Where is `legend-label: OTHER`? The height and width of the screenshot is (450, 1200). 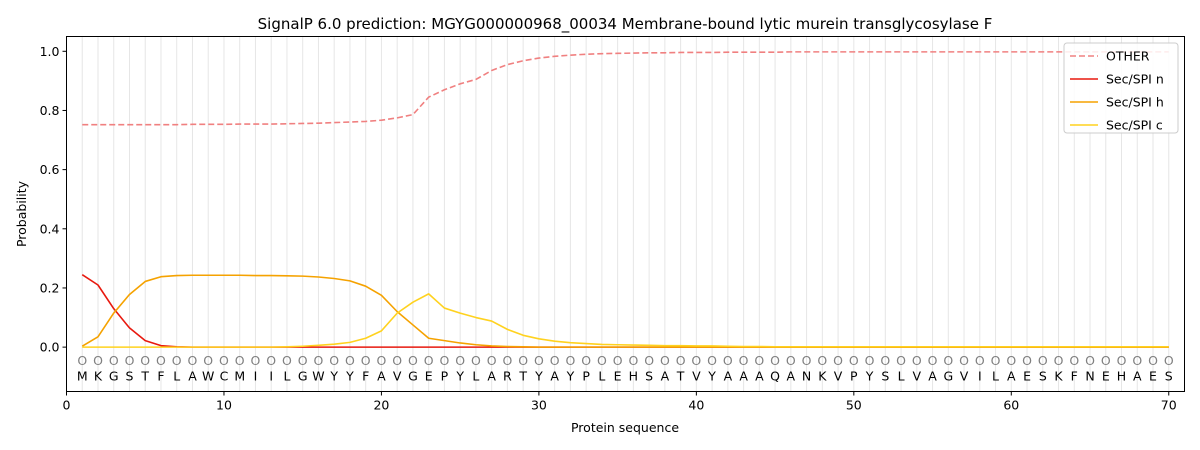 legend-label: OTHER is located at coordinates (1128, 56).